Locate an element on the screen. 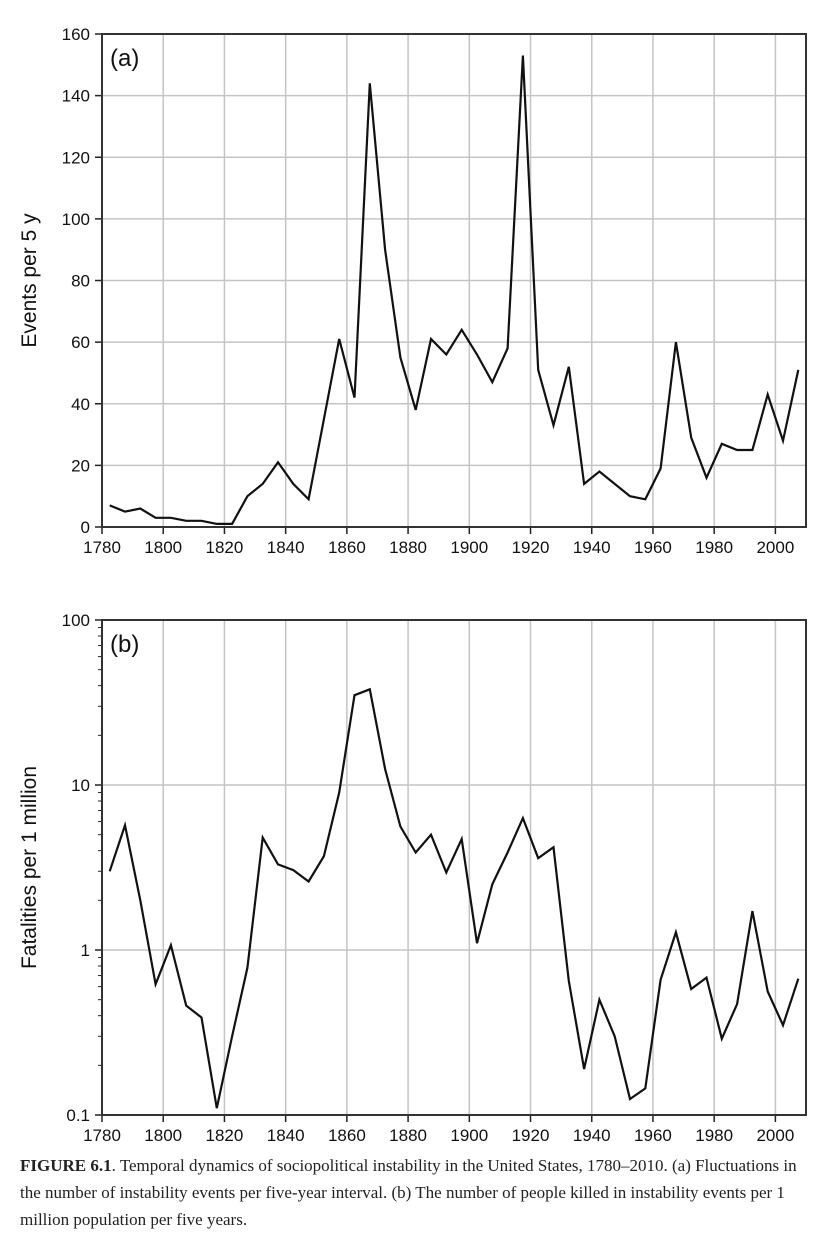 The width and height of the screenshot is (840, 1260). panel-label: (a) is located at coordinates (124, 58).